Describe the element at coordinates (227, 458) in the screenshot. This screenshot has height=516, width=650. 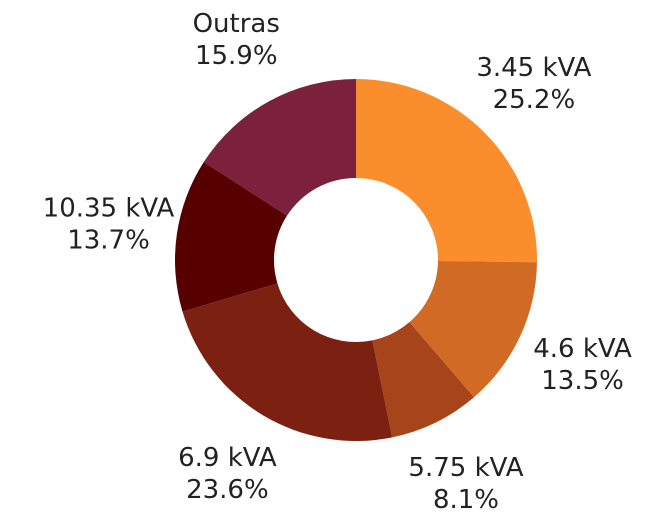
I see `slice-label: 6.9 kVA` at that location.